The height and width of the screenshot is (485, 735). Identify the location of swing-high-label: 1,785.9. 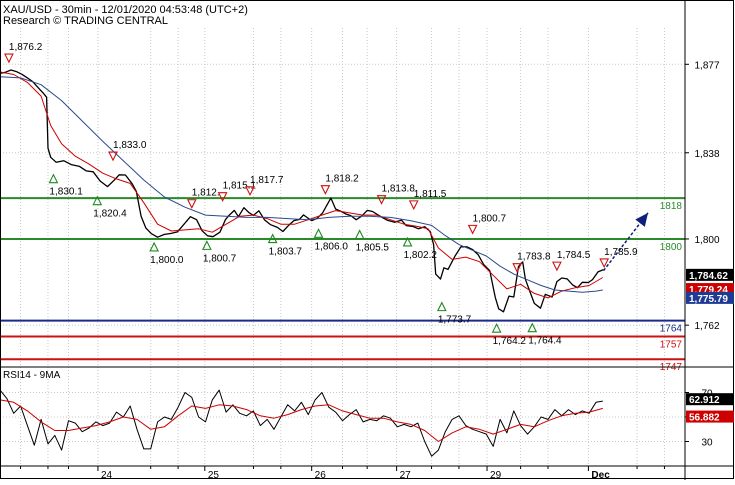
(621, 252).